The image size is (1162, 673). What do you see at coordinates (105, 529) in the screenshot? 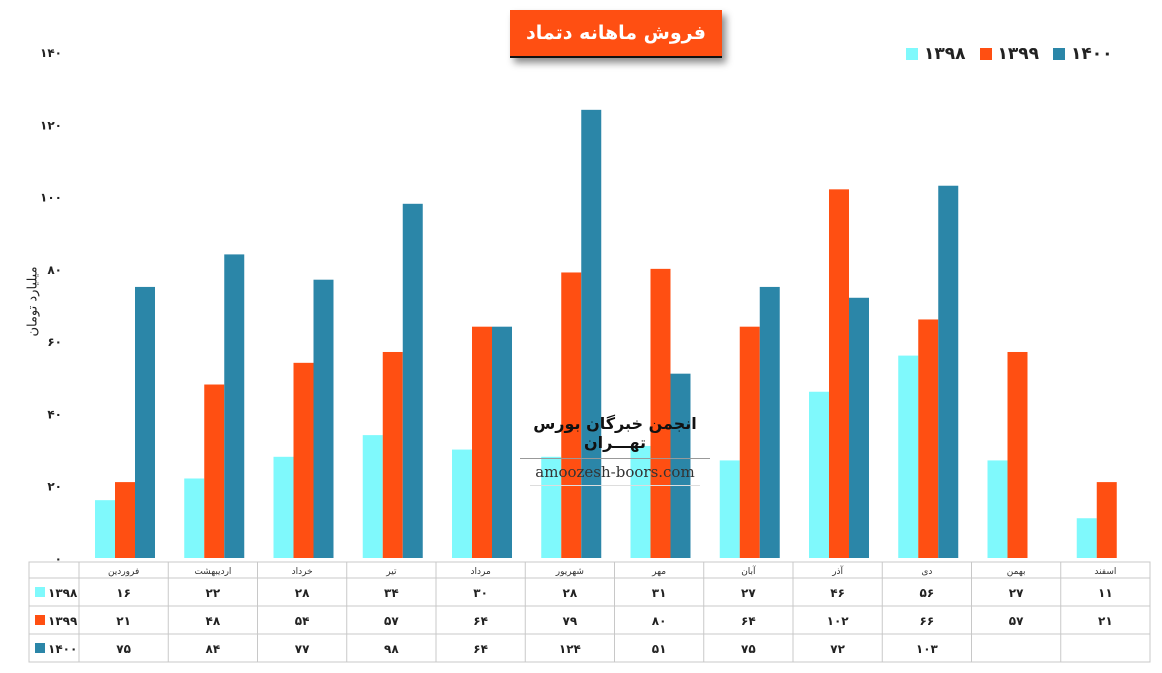
I see `bar-۱۳۹۸-0` at bounding box center [105, 529].